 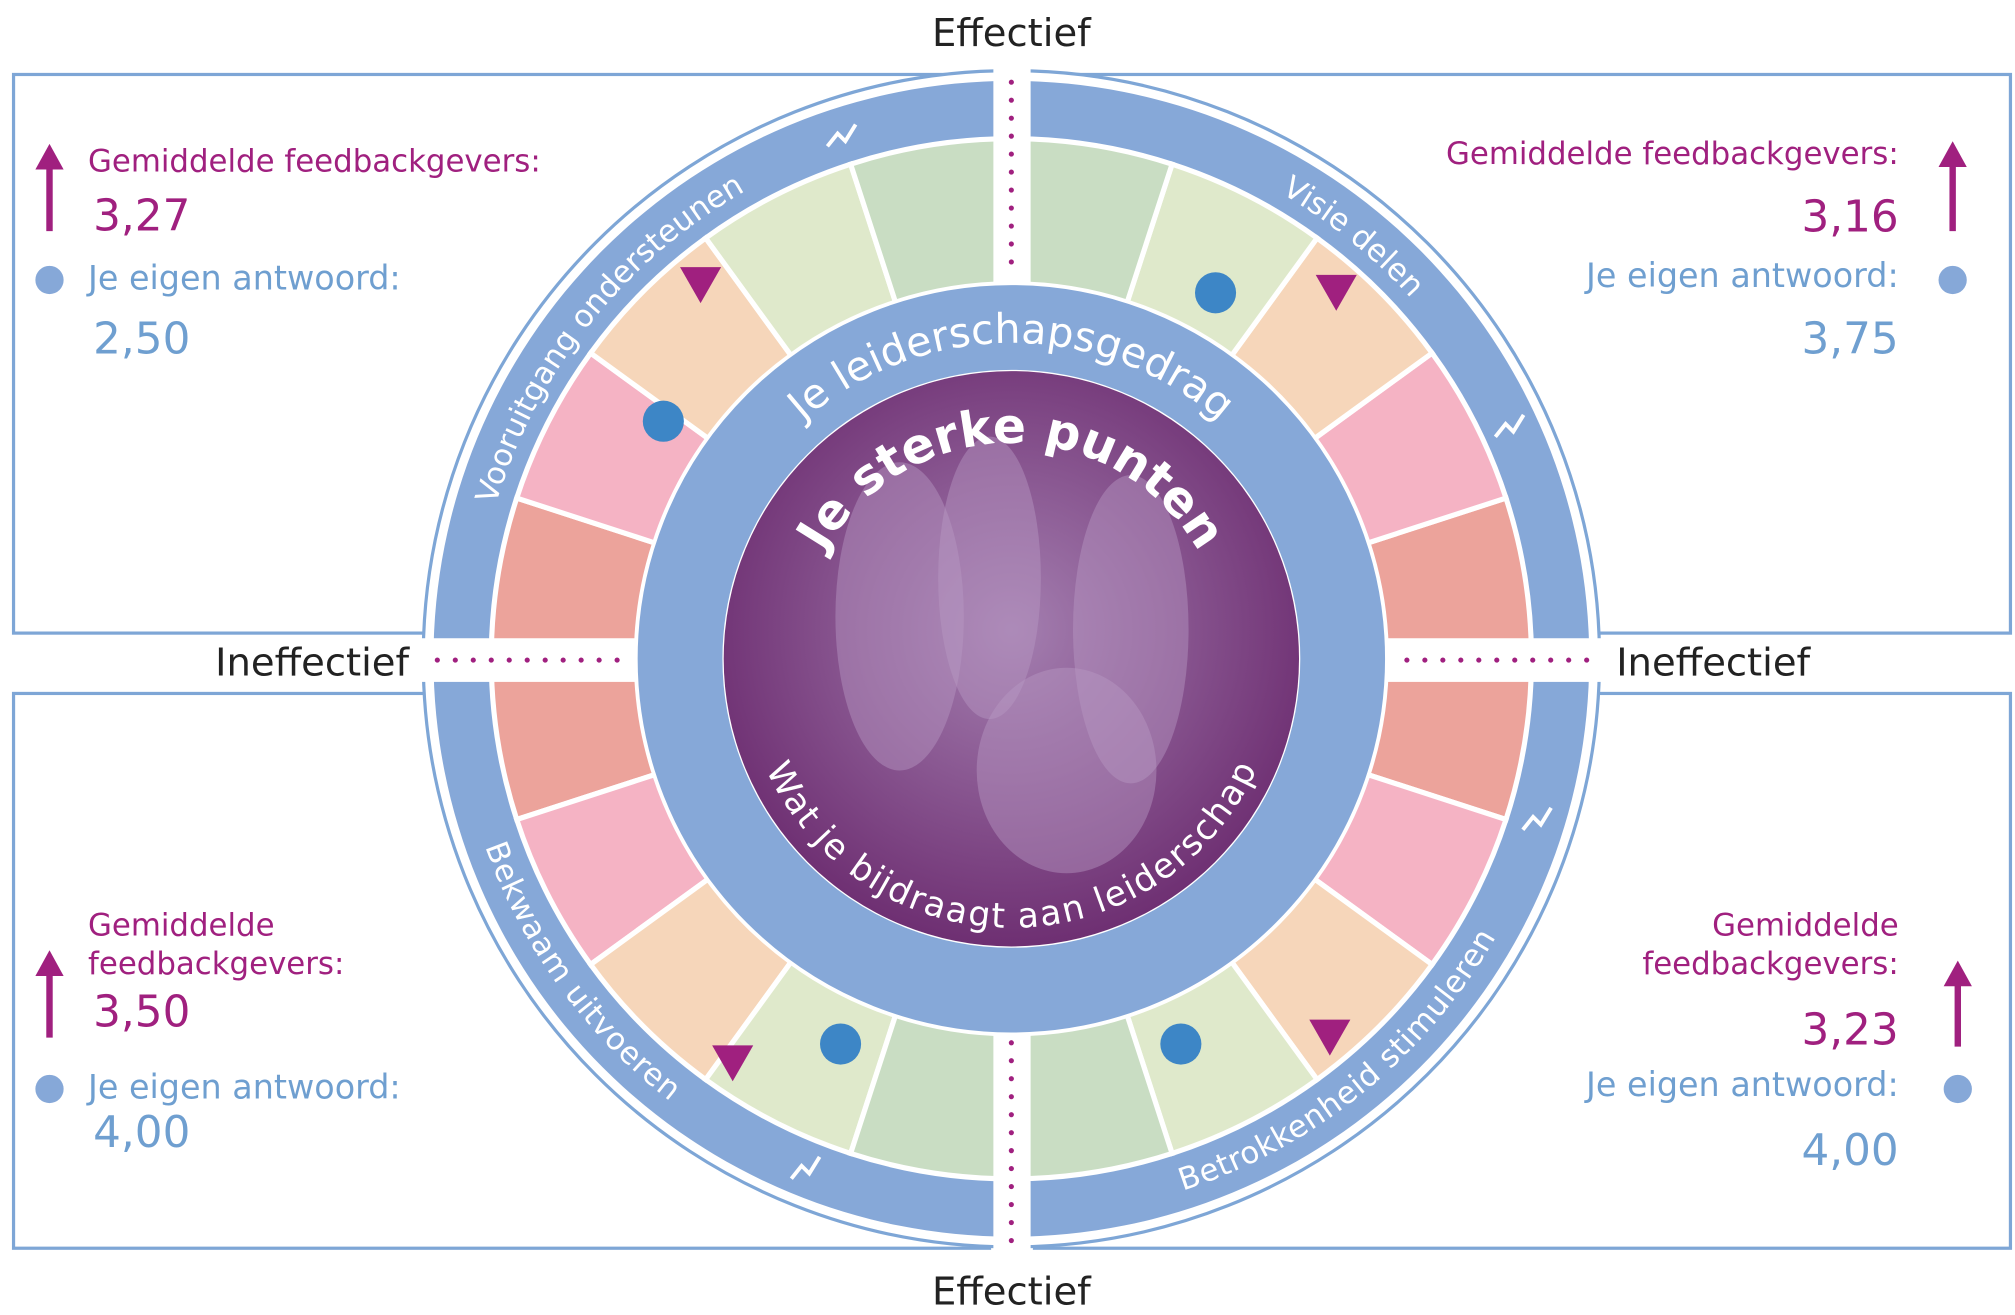 What do you see at coordinates (1850, 339) in the screenshot?
I see `own-value: 3,75` at bounding box center [1850, 339].